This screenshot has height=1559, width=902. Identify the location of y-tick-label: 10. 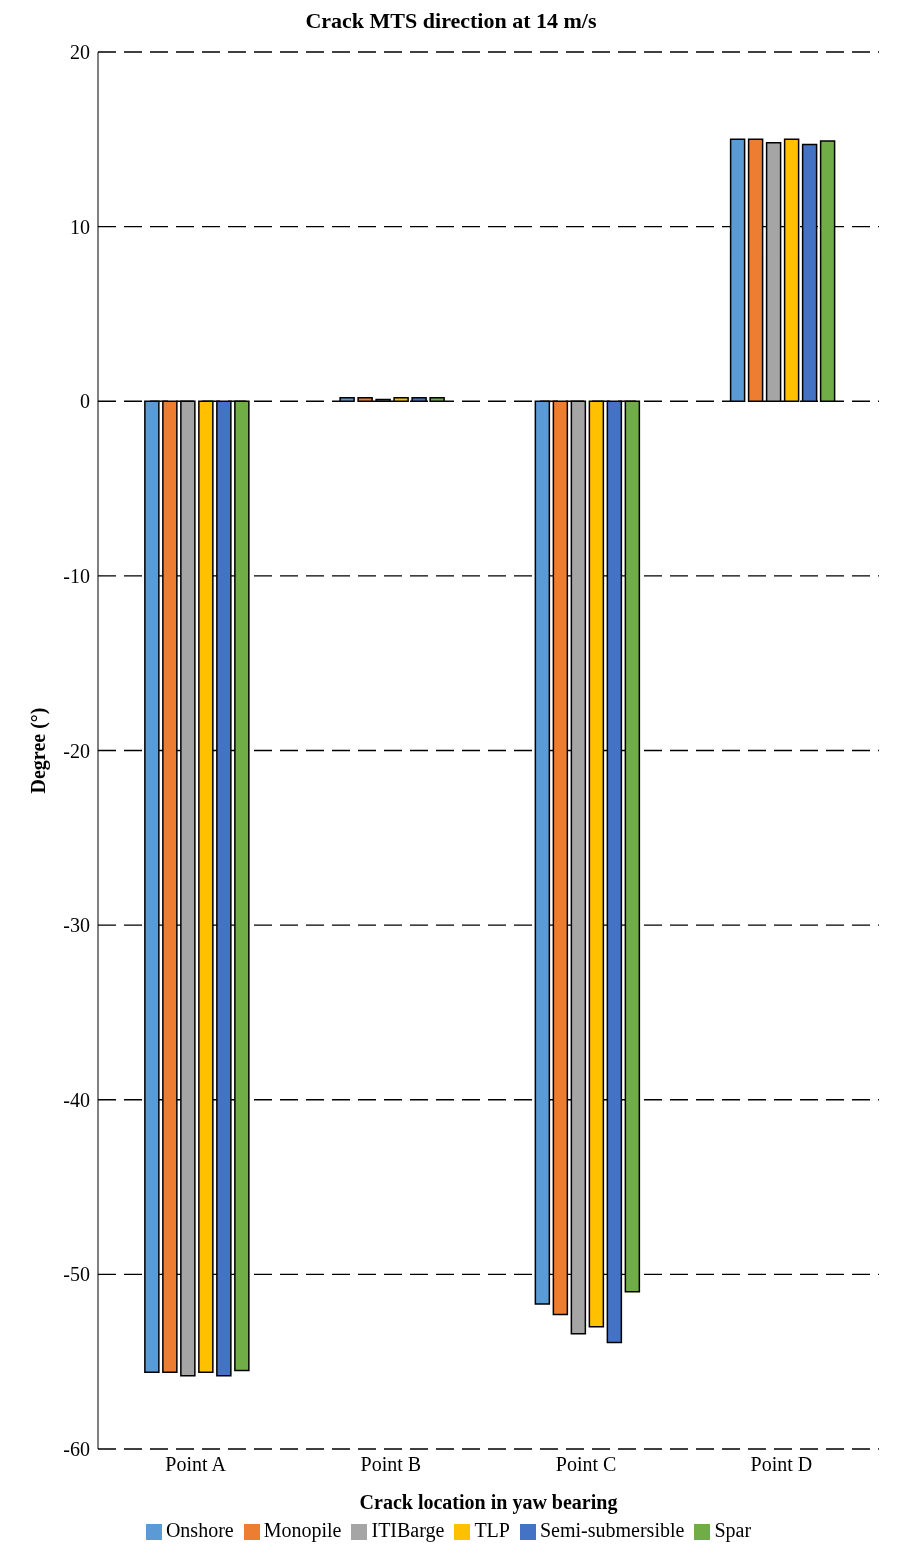
(80, 226).